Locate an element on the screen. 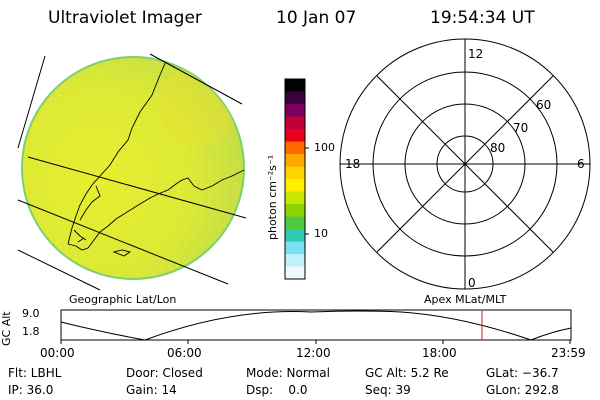 The width and height of the screenshot is (600, 400). meta-seq: Seq: 39 is located at coordinates (388, 390).